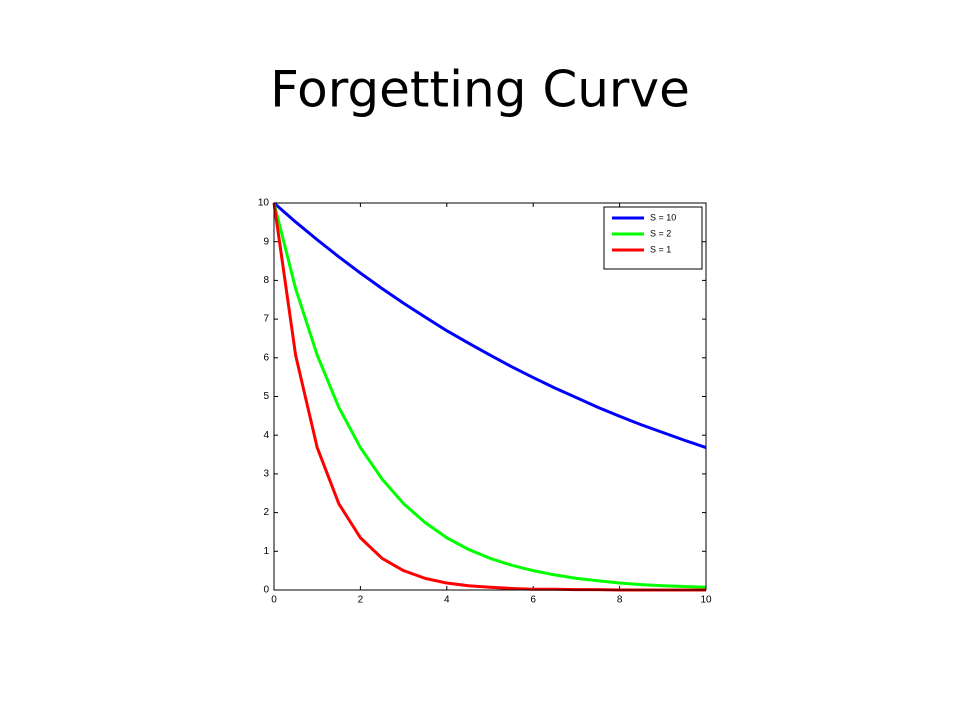  What do you see at coordinates (266, 551) in the screenshot?
I see `y-tick-label: 1` at bounding box center [266, 551].